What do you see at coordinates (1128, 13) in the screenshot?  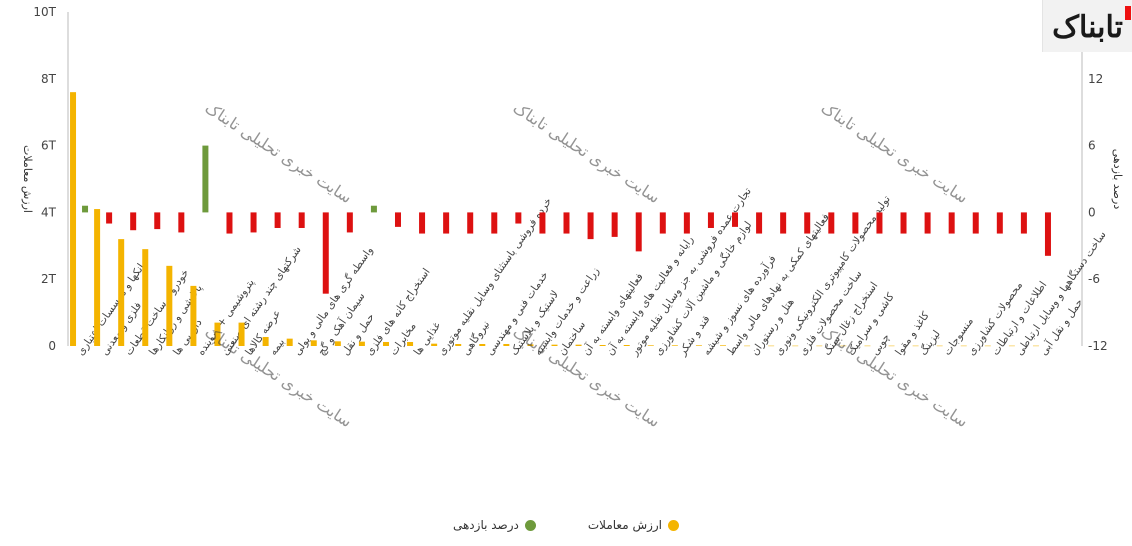 I see `logo-mark` at bounding box center [1128, 13].